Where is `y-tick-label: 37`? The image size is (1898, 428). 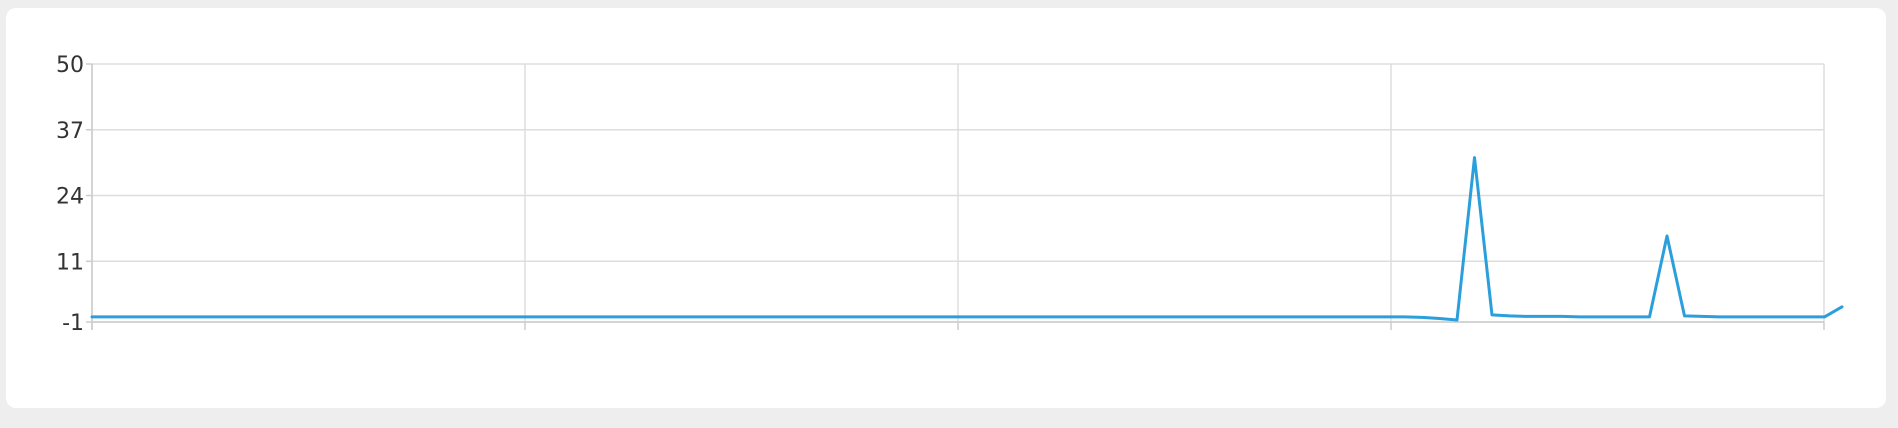
y-tick-label: 37 is located at coordinates (70, 131).